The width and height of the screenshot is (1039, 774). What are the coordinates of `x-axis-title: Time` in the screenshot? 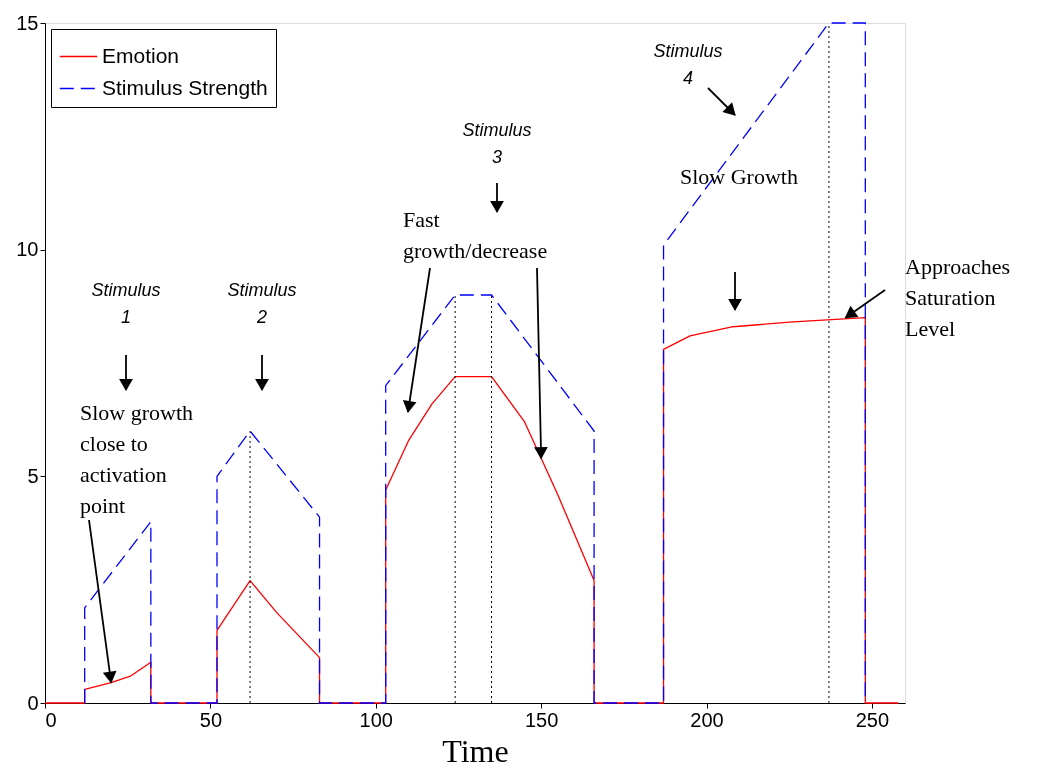 It's located at (475, 750).